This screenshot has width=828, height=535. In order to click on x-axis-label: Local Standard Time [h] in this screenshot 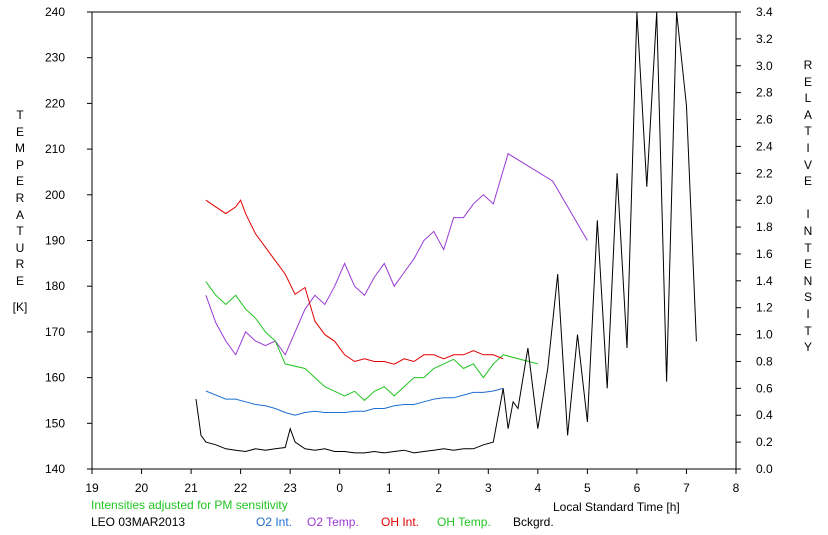, I will do `click(616, 507)`.